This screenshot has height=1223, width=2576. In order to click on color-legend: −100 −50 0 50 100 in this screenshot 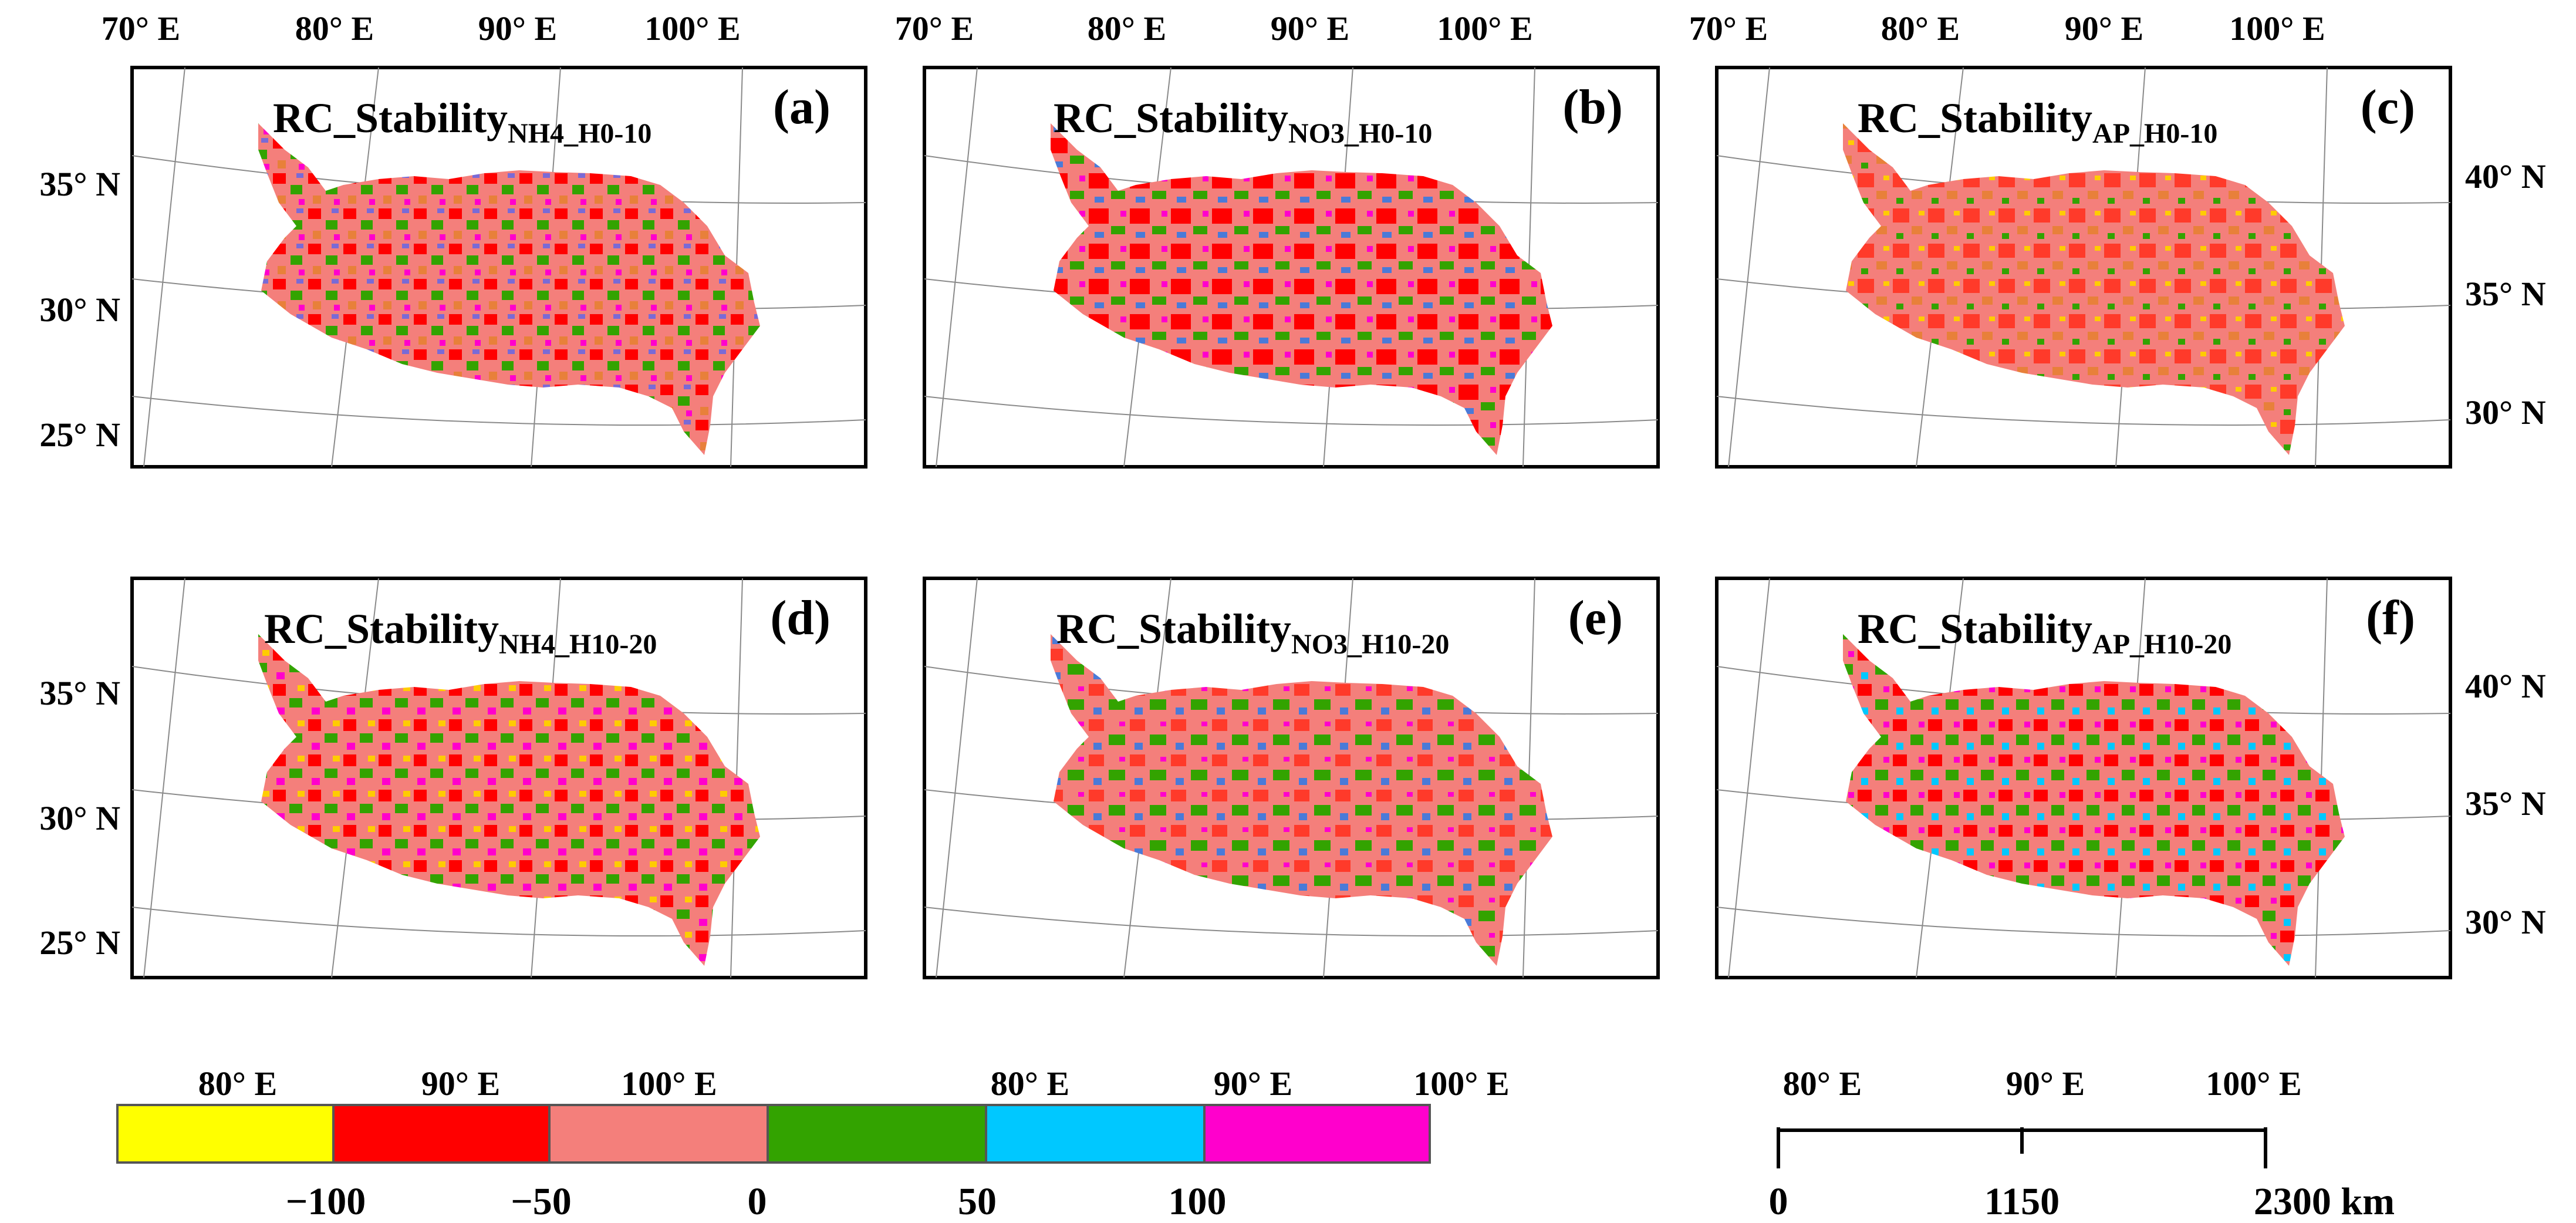, I will do `click(773, 1164)`.